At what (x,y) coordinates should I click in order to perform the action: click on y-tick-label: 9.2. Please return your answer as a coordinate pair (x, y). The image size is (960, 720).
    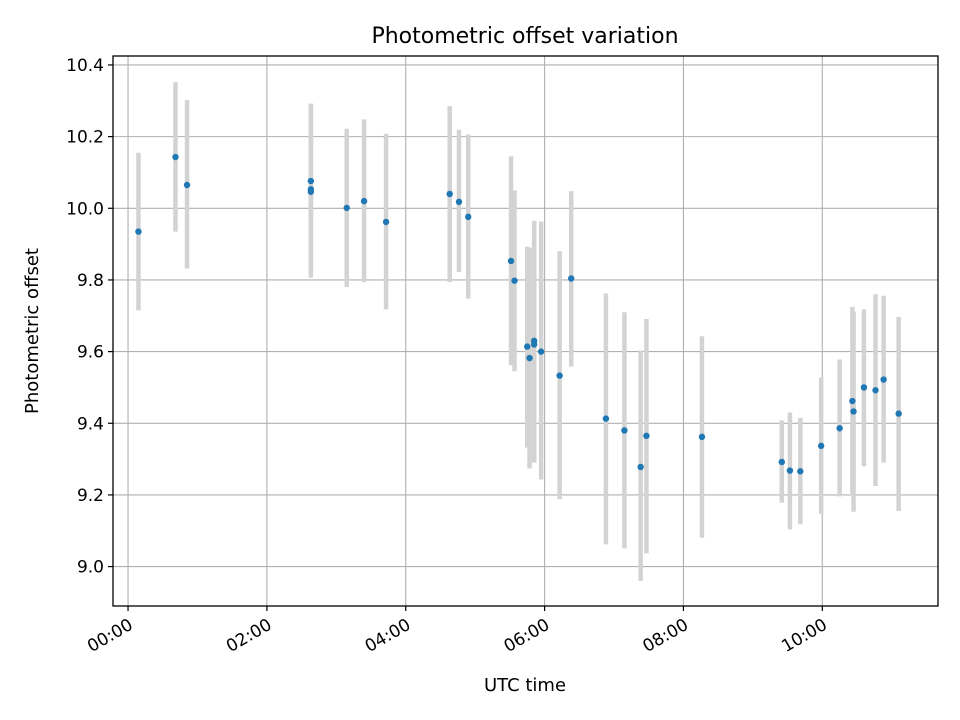
    Looking at the image, I should click on (90, 496).